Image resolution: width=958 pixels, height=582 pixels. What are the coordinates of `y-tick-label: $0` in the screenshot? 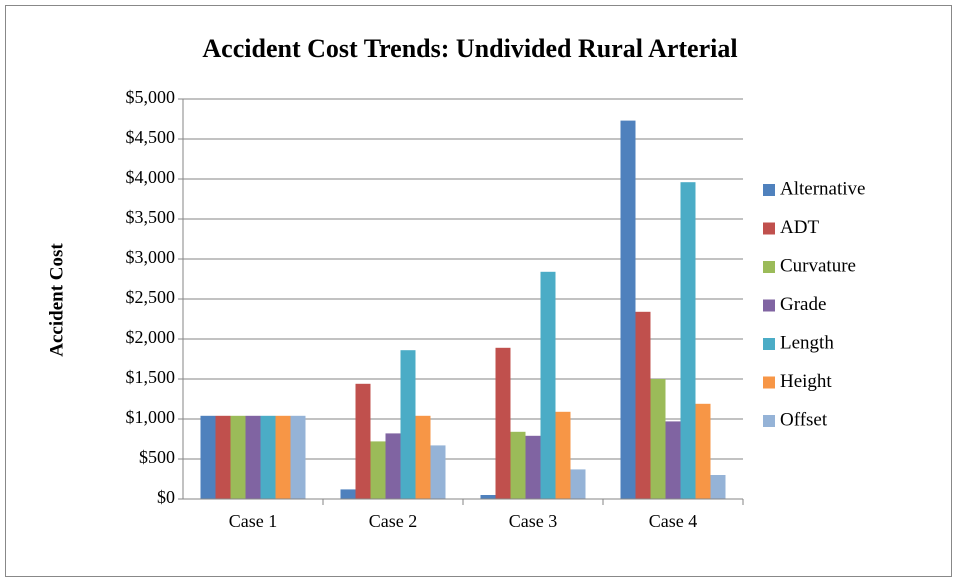 It's located at (166, 497).